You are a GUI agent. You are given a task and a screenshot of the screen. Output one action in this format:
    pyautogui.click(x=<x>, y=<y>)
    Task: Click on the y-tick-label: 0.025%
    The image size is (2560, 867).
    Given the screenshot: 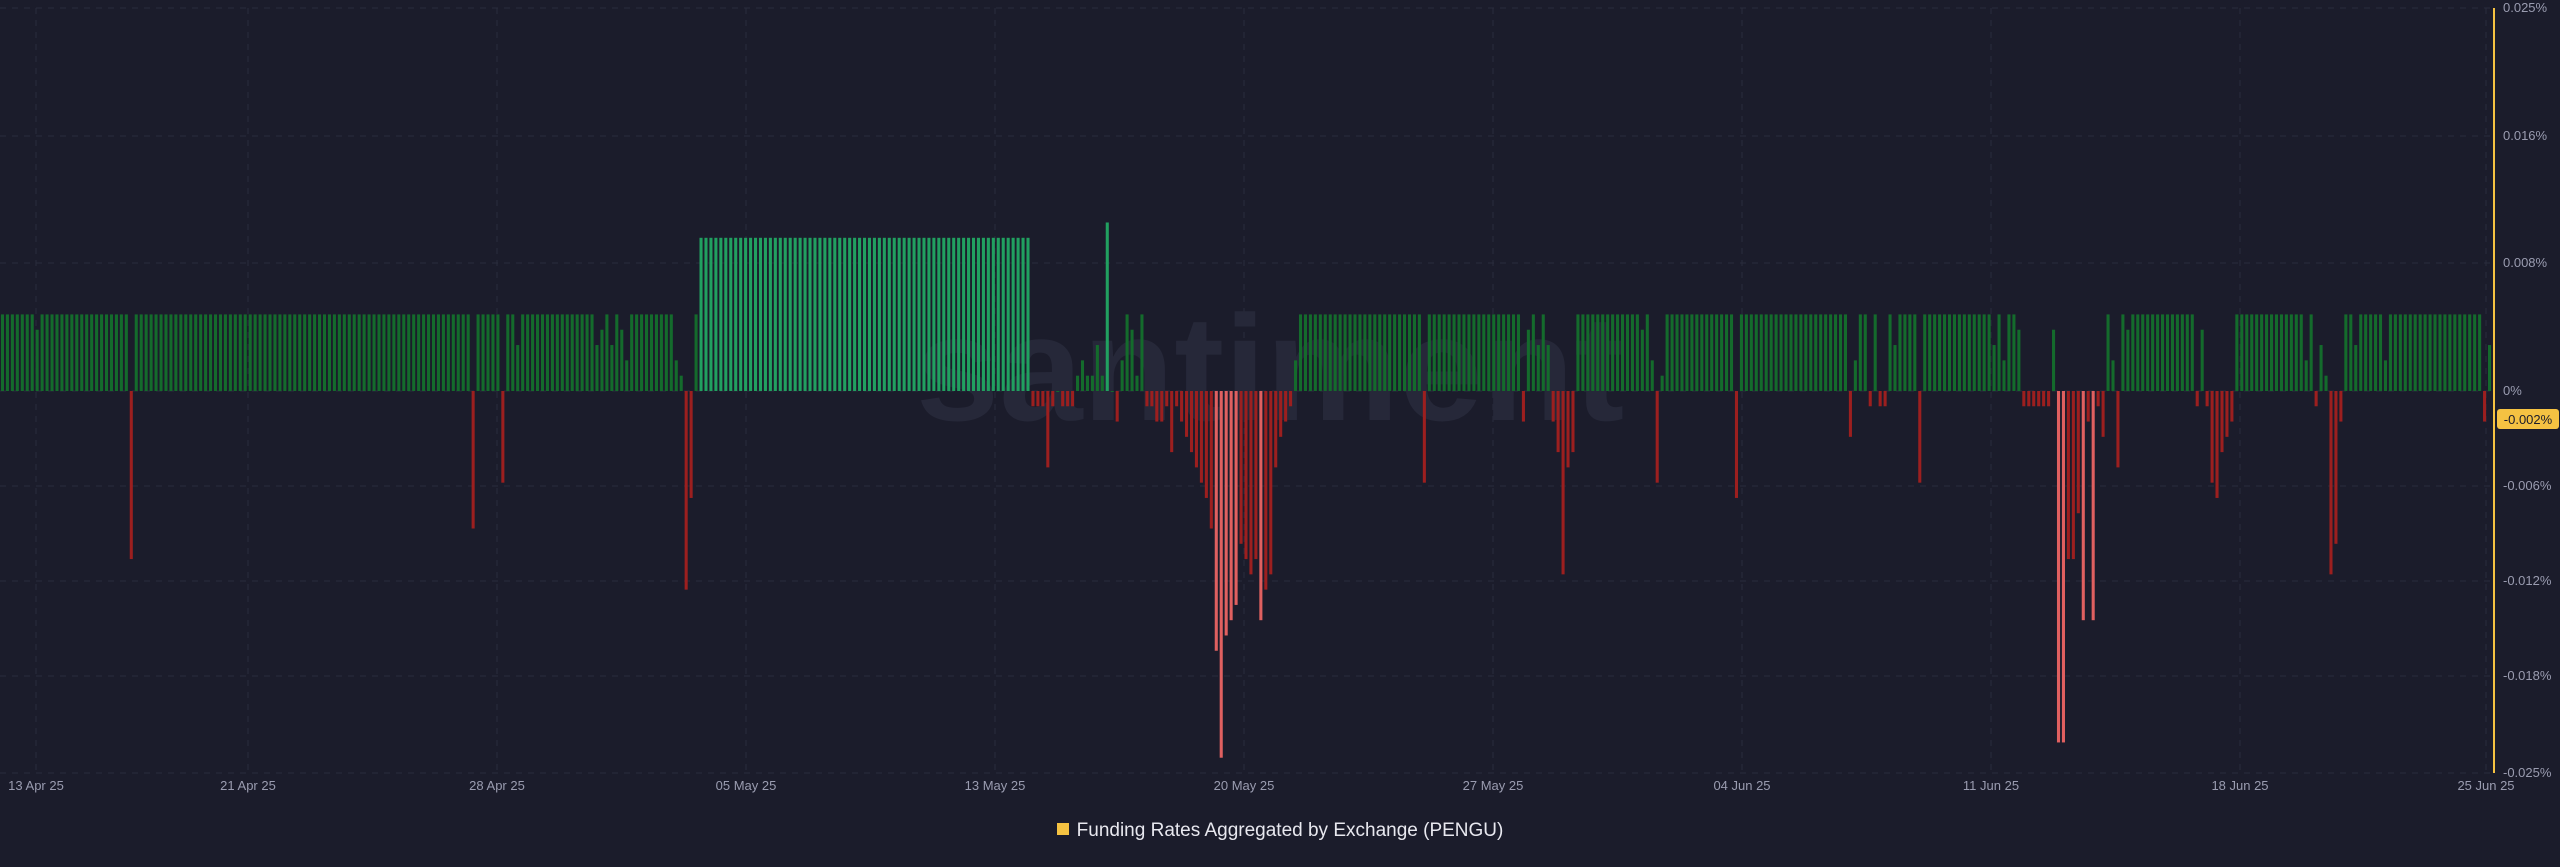 What is the action you would take?
    pyautogui.click(x=2525, y=7)
    